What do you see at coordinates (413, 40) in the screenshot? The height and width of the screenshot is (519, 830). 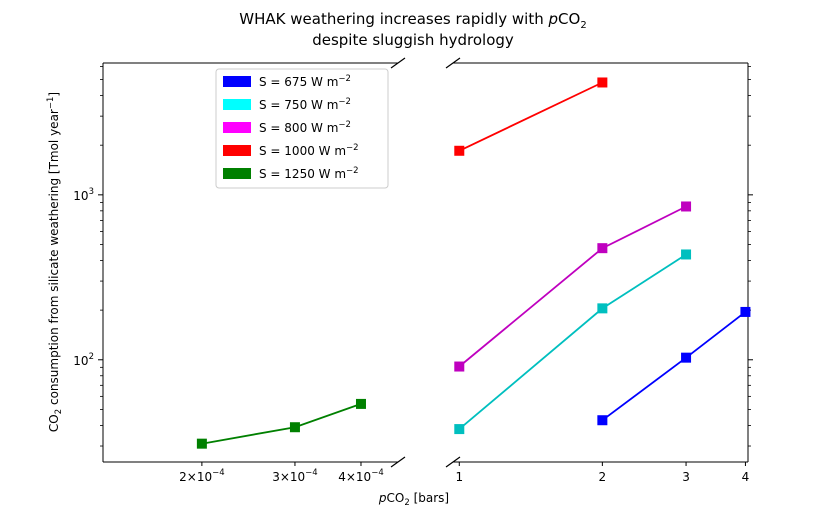 I see `chart-title-line2: despite sluggish hydrology` at bounding box center [413, 40].